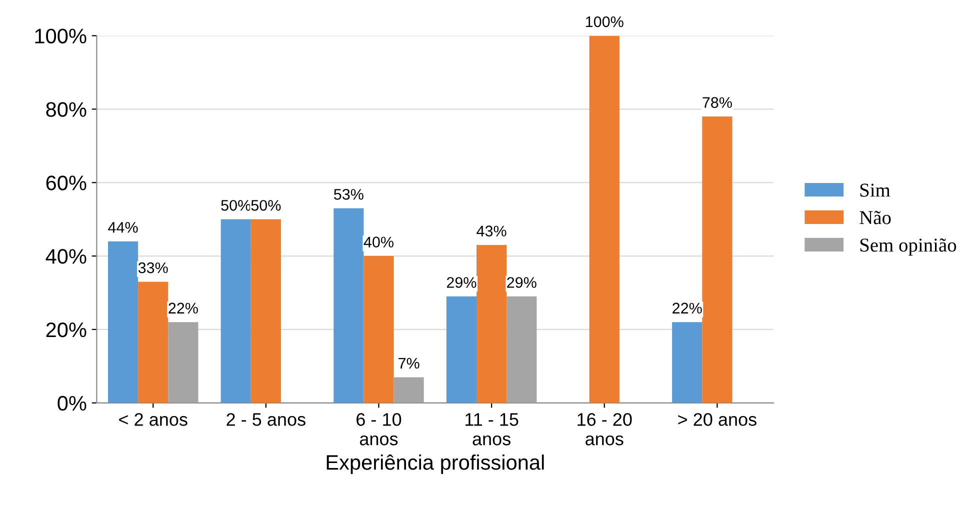 This screenshot has width=967, height=510. I want to click on y-tick-label: 100%, so click(60, 36).